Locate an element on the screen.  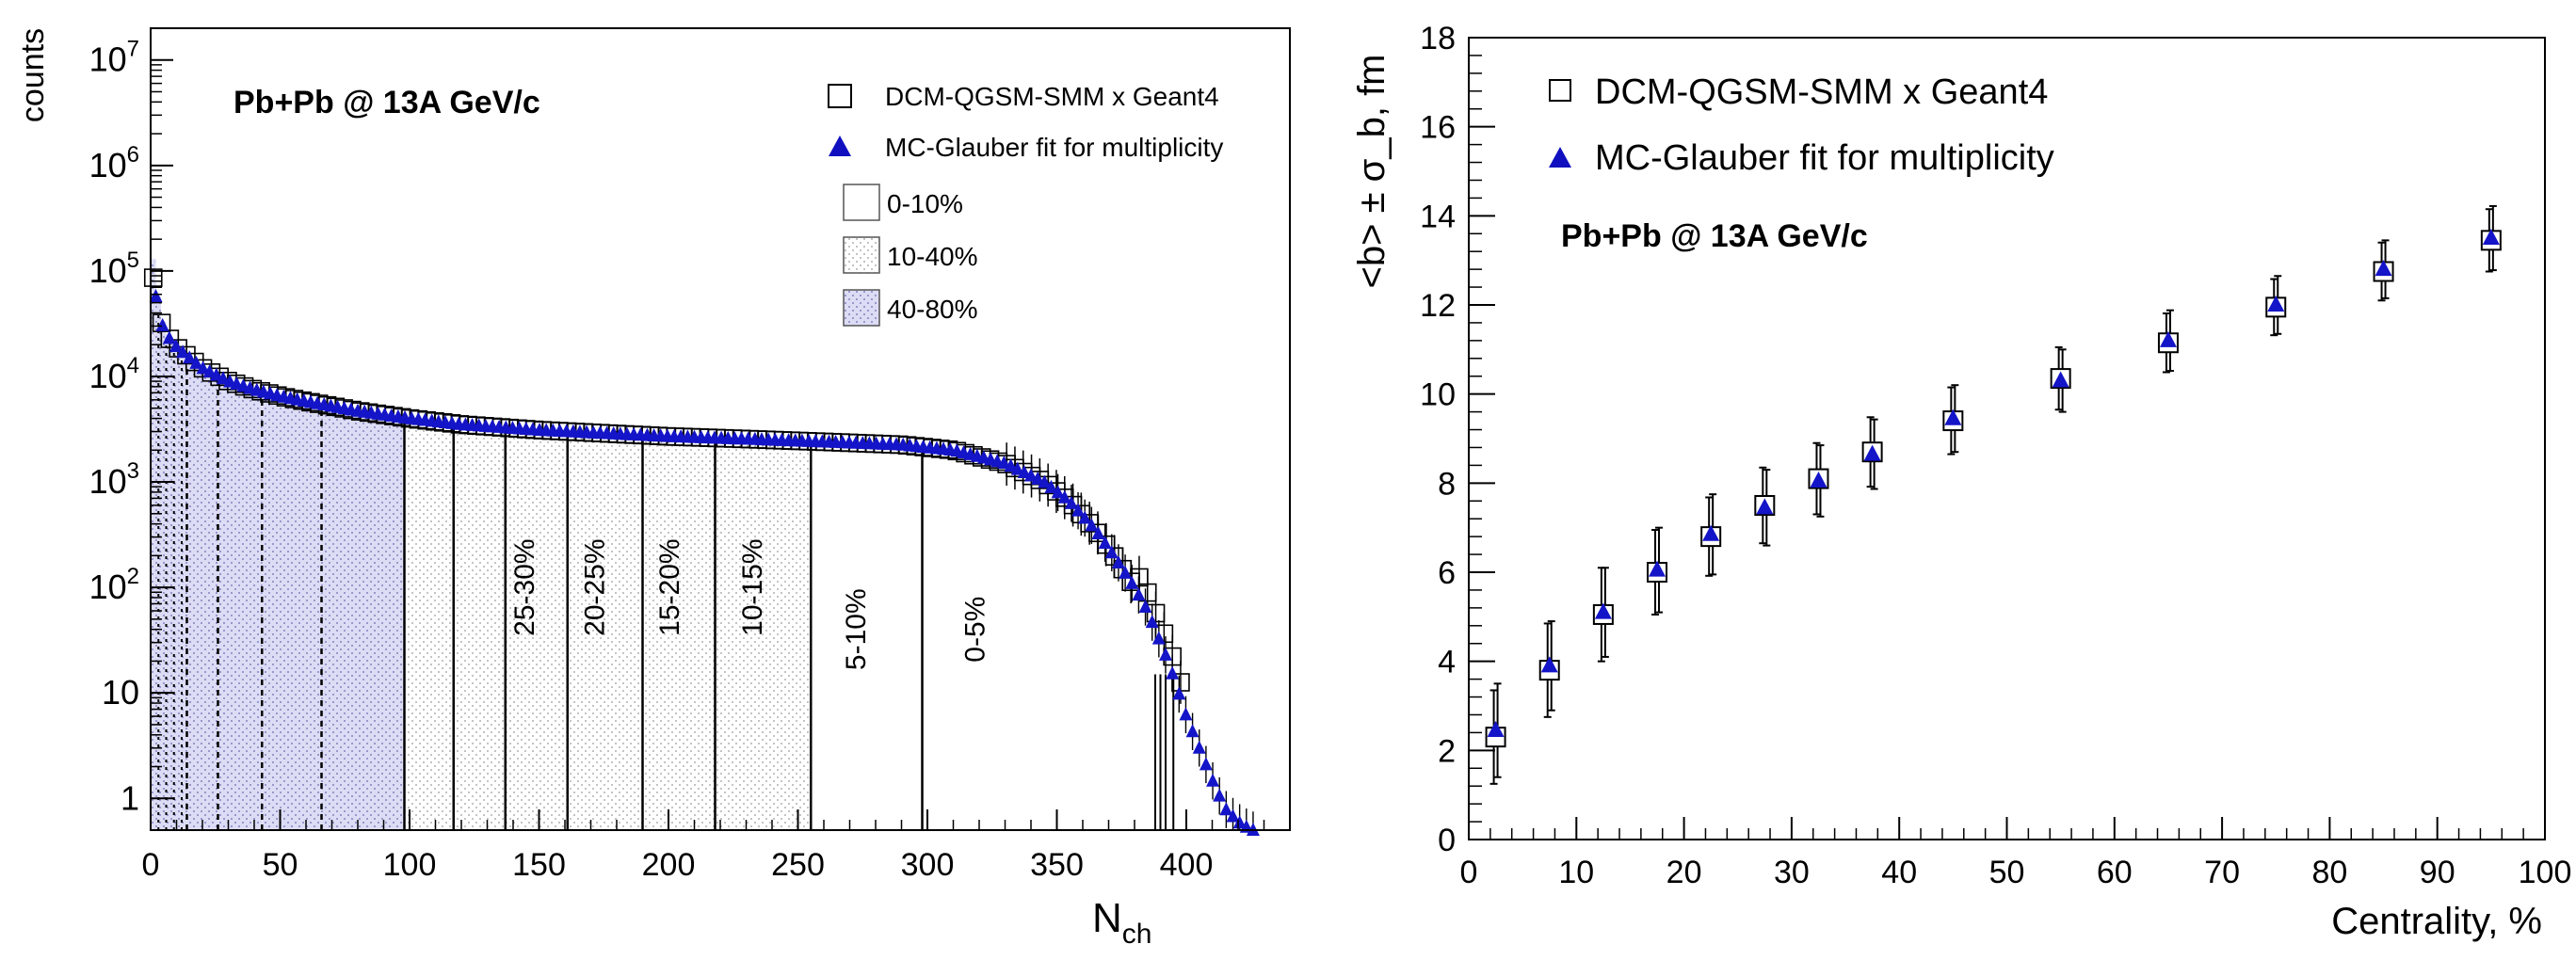
centrality-class-label: 10-15% is located at coordinates (752, 586).